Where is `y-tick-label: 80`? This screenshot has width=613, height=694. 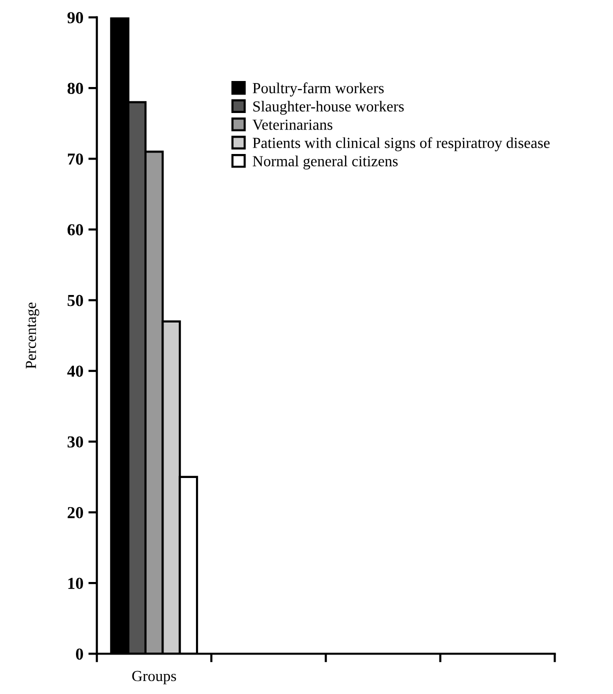 y-tick-label: 80 is located at coordinates (76, 88).